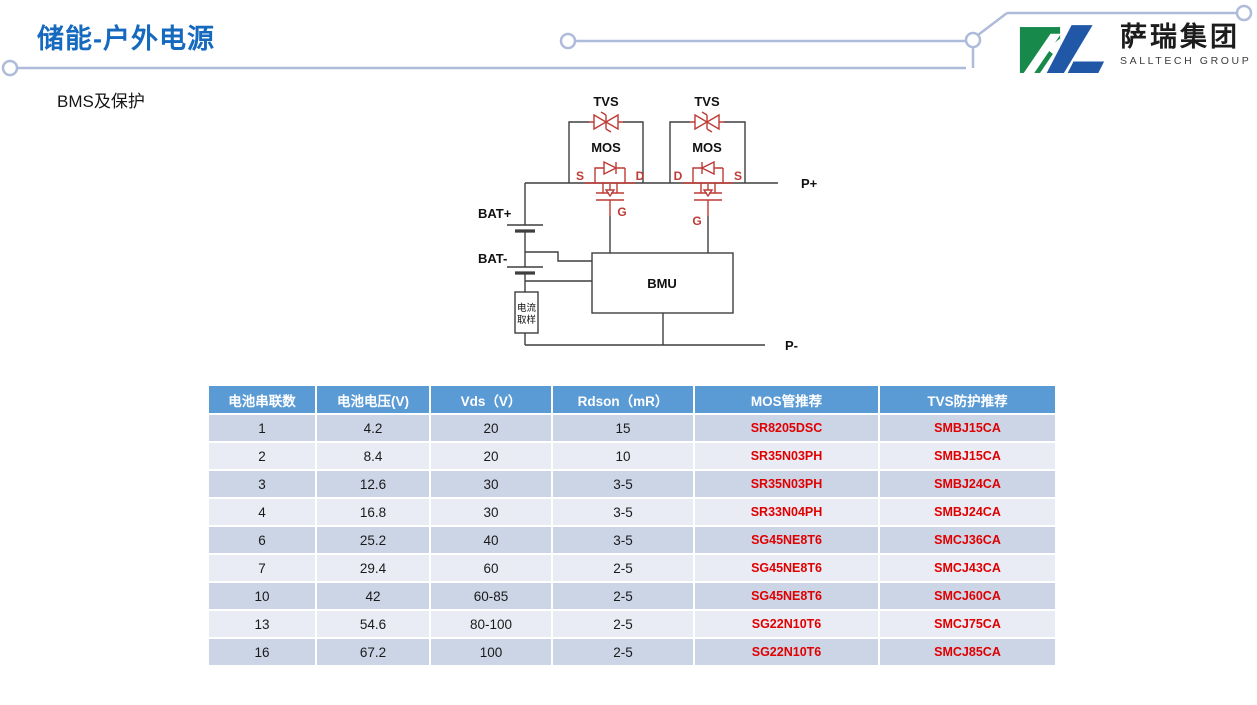  Describe the element at coordinates (738, 176) in the screenshot. I see `mos-right-source-label: S` at that location.